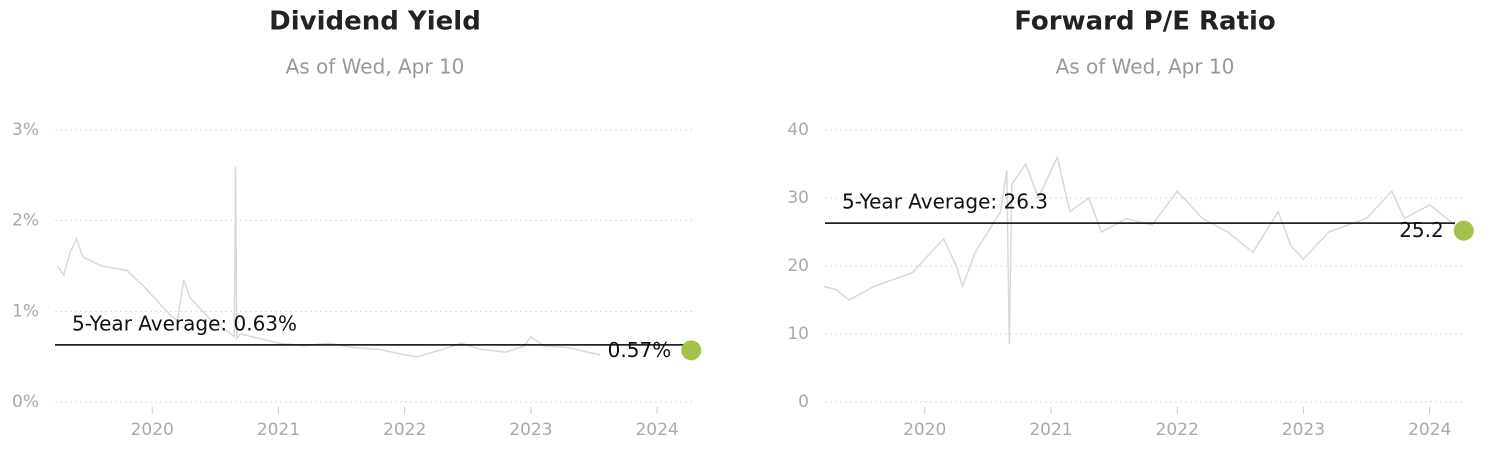 Image resolution: width=1492 pixels, height=449 pixels. I want to click on y-tick-label: 10, so click(798, 334).